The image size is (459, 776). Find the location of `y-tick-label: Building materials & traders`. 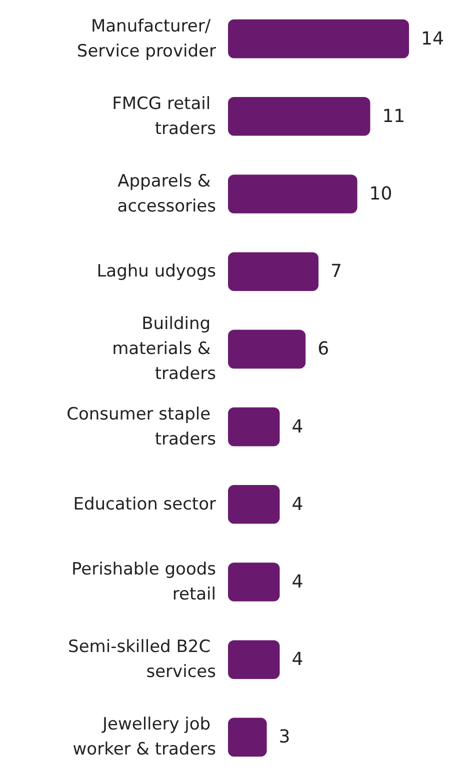

y-tick-label: Building materials & traders is located at coordinates (164, 349).